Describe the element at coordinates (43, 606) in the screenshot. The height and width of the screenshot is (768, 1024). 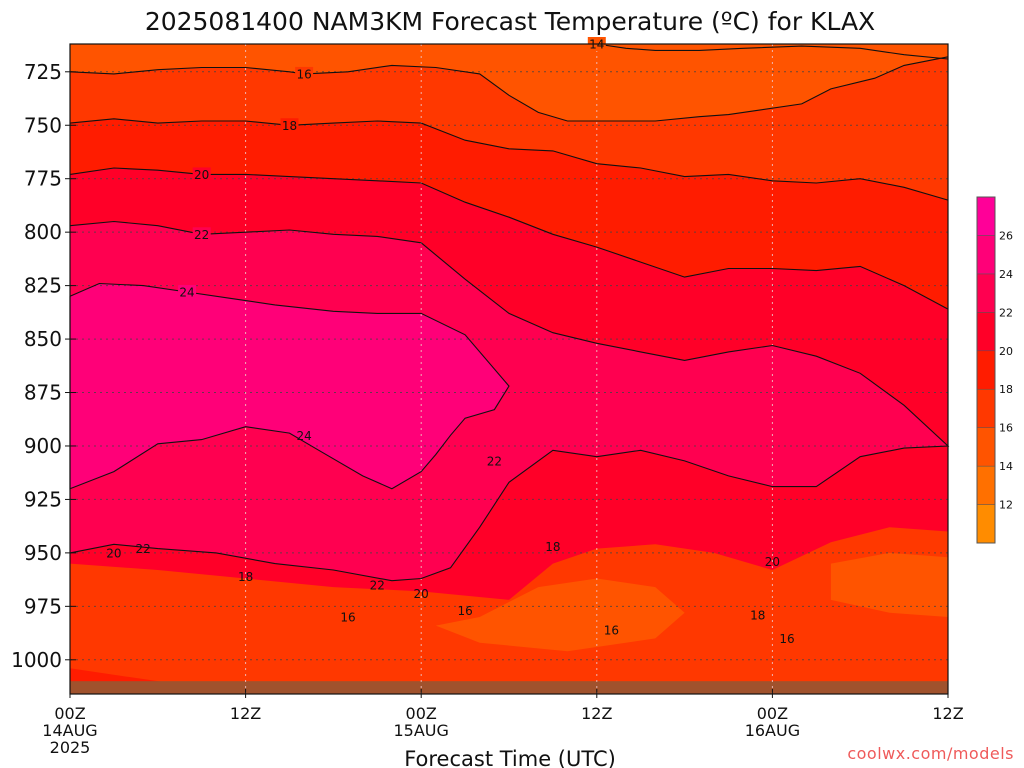
I see `y-tick-label: 975` at that location.